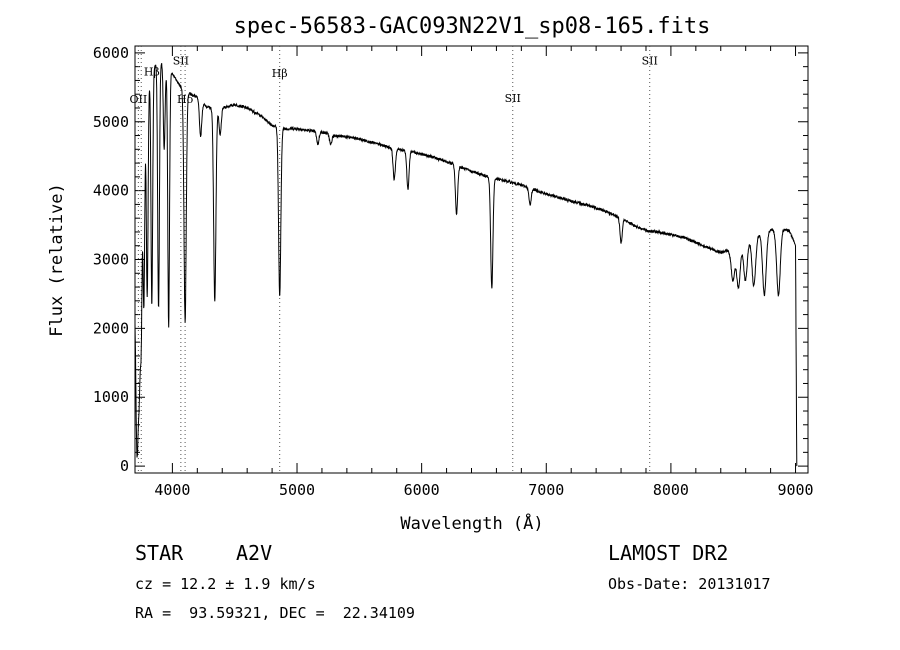 Image resolution: width=900 pixels, height=650 pixels. Describe the element at coordinates (422, 490) in the screenshot. I see `x-tick-label: 6000` at that location.